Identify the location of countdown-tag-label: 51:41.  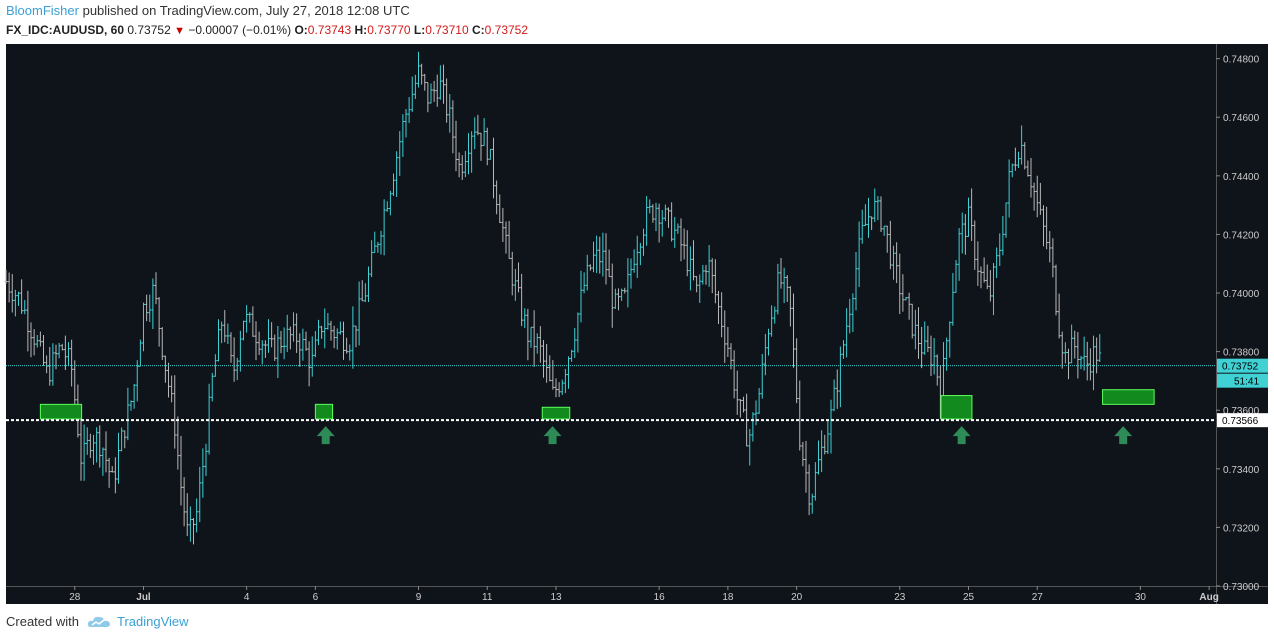
(1246, 382).